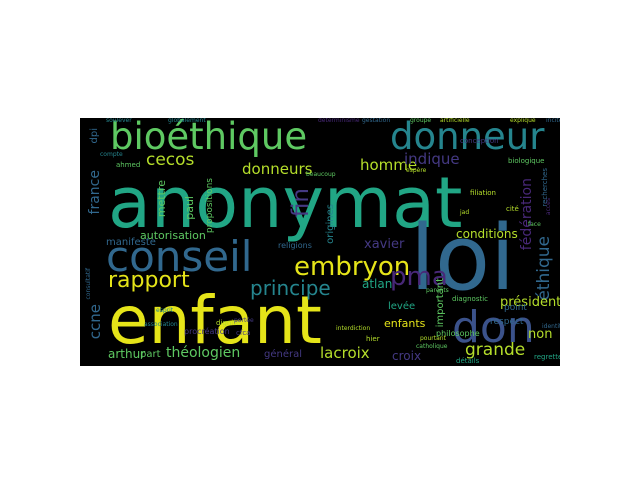 The width and height of the screenshot is (640, 480). What do you see at coordinates (187, 121) in the screenshot?
I see `word-globalement: globalement` at bounding box center [187, 121].